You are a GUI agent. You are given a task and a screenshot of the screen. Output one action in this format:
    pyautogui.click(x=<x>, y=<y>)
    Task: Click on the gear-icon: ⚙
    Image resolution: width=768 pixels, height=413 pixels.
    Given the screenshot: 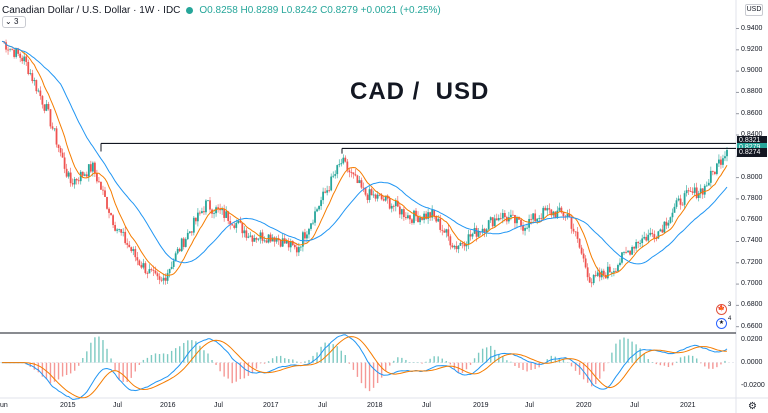 What is the action you would take?
    pyautogui.click(x=752, y=406)
    